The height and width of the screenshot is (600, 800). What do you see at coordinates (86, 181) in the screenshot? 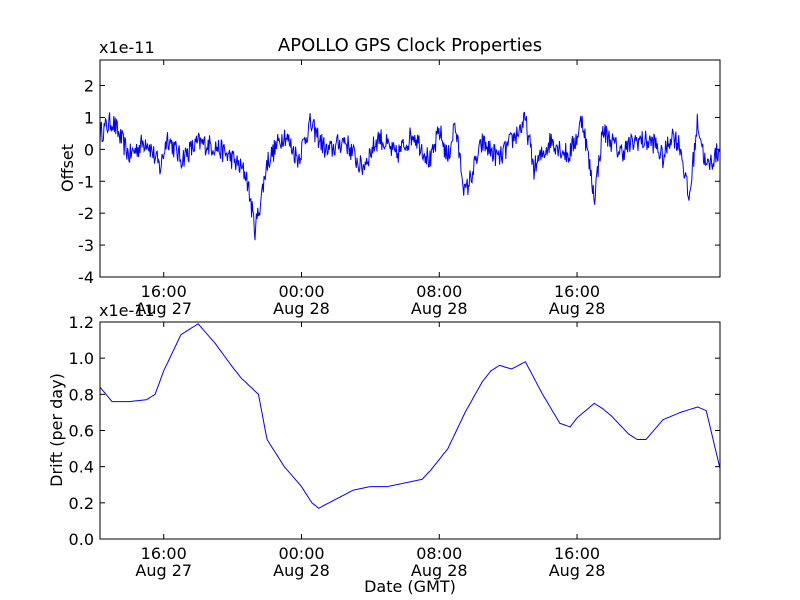
I see `offset-ytick-label: -1` at bounding box center [86, 181].